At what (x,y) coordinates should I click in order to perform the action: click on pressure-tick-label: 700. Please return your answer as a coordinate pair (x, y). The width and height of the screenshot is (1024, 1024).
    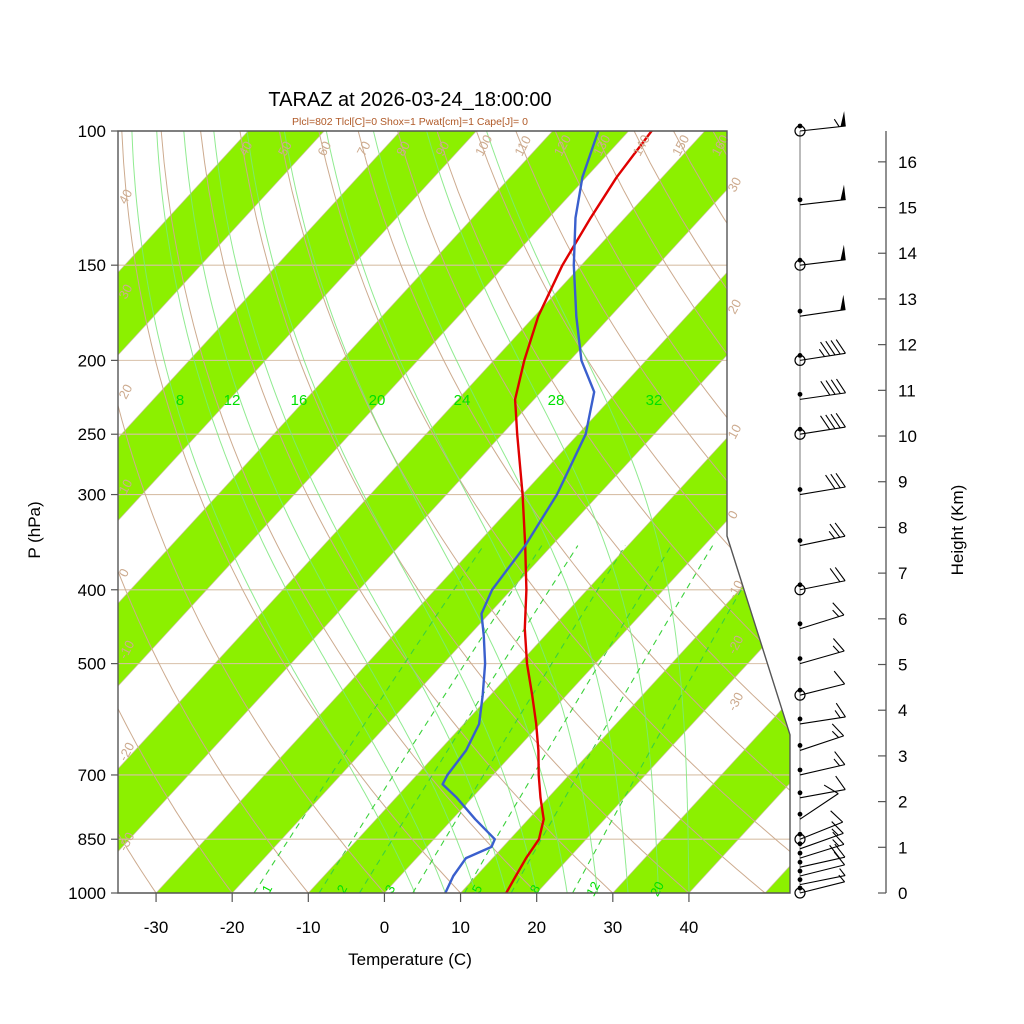
    Looking at the image, I should click on (92, 775).